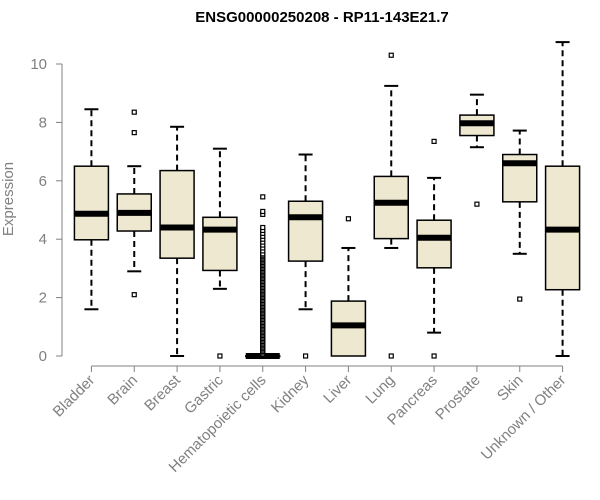  Describe the element at coordinates (134, 203) in the screenshot. I see `box-brain` at that location.